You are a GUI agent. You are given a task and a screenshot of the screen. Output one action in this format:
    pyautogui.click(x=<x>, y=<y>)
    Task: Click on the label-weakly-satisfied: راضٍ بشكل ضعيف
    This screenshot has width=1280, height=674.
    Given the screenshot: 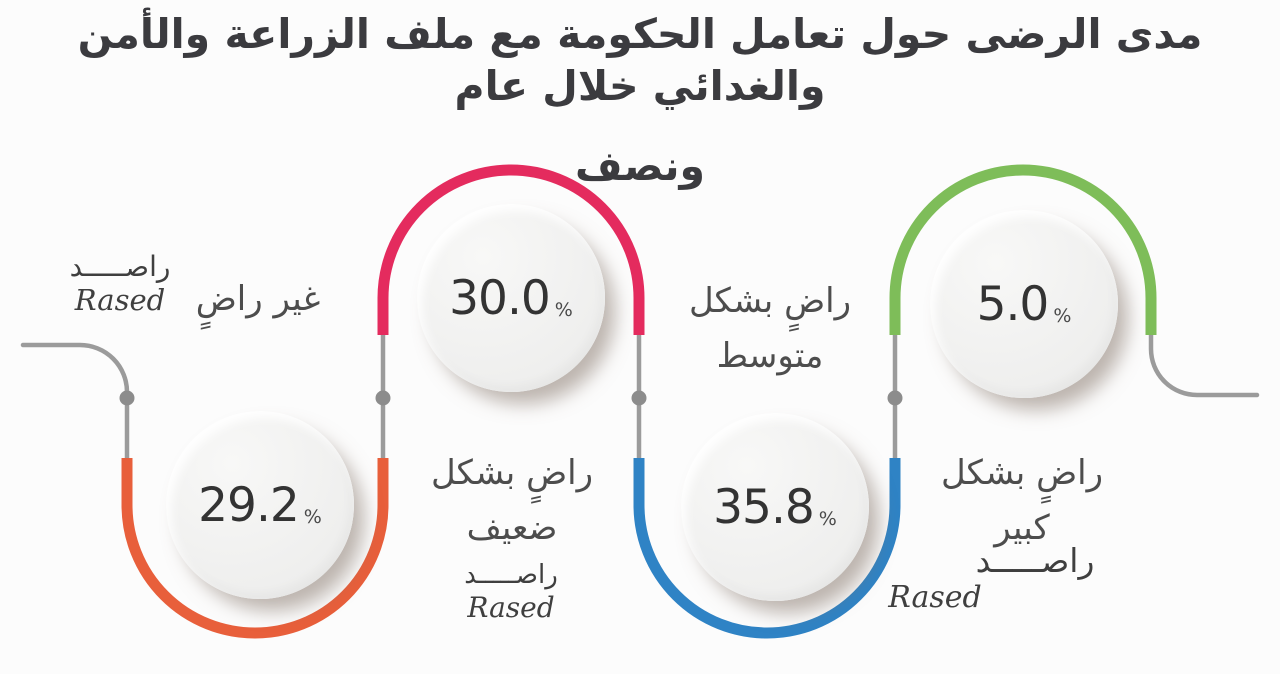 What is the action you would take?
    pyautogui.click(x=512, y=501)
    